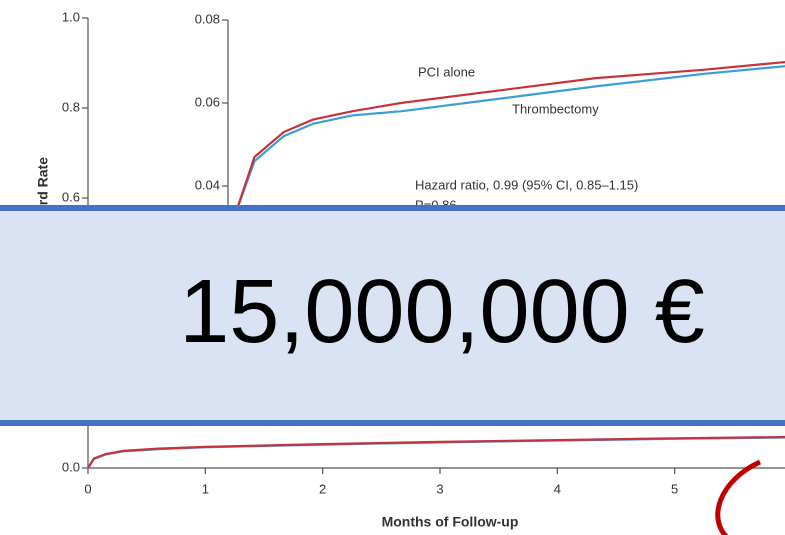 The height and width of the screenshot is (535, 785). Describe the element at coordinates (71, 196) in the screenshot. I see `y-tick-label: 0.6` at that location.